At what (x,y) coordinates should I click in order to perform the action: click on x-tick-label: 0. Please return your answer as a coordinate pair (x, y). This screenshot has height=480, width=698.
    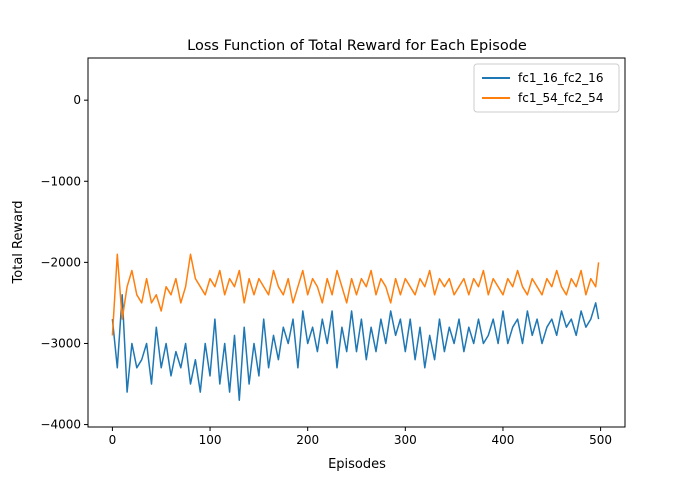
    Looking at the image, I should click on (113, 440).